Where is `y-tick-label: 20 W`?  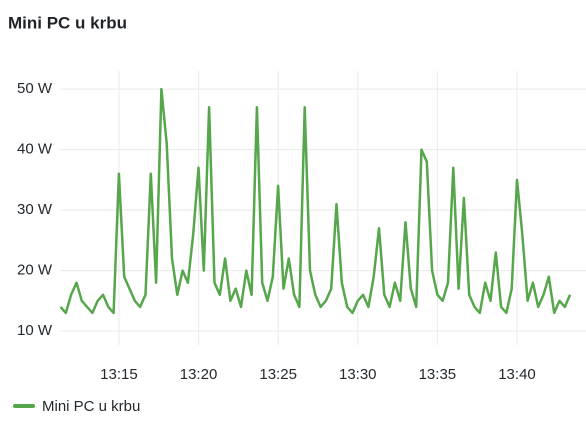 y-tick-label: 20 W is located at coordinates (35, 270).